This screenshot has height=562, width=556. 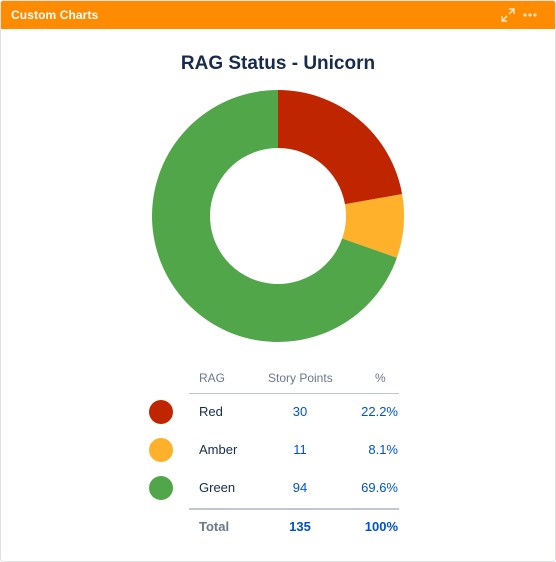 What do you see at coordinates (300, 449) in the screenshot?
I see `row-story-points-link: 11` at bounding box center [300, 449].